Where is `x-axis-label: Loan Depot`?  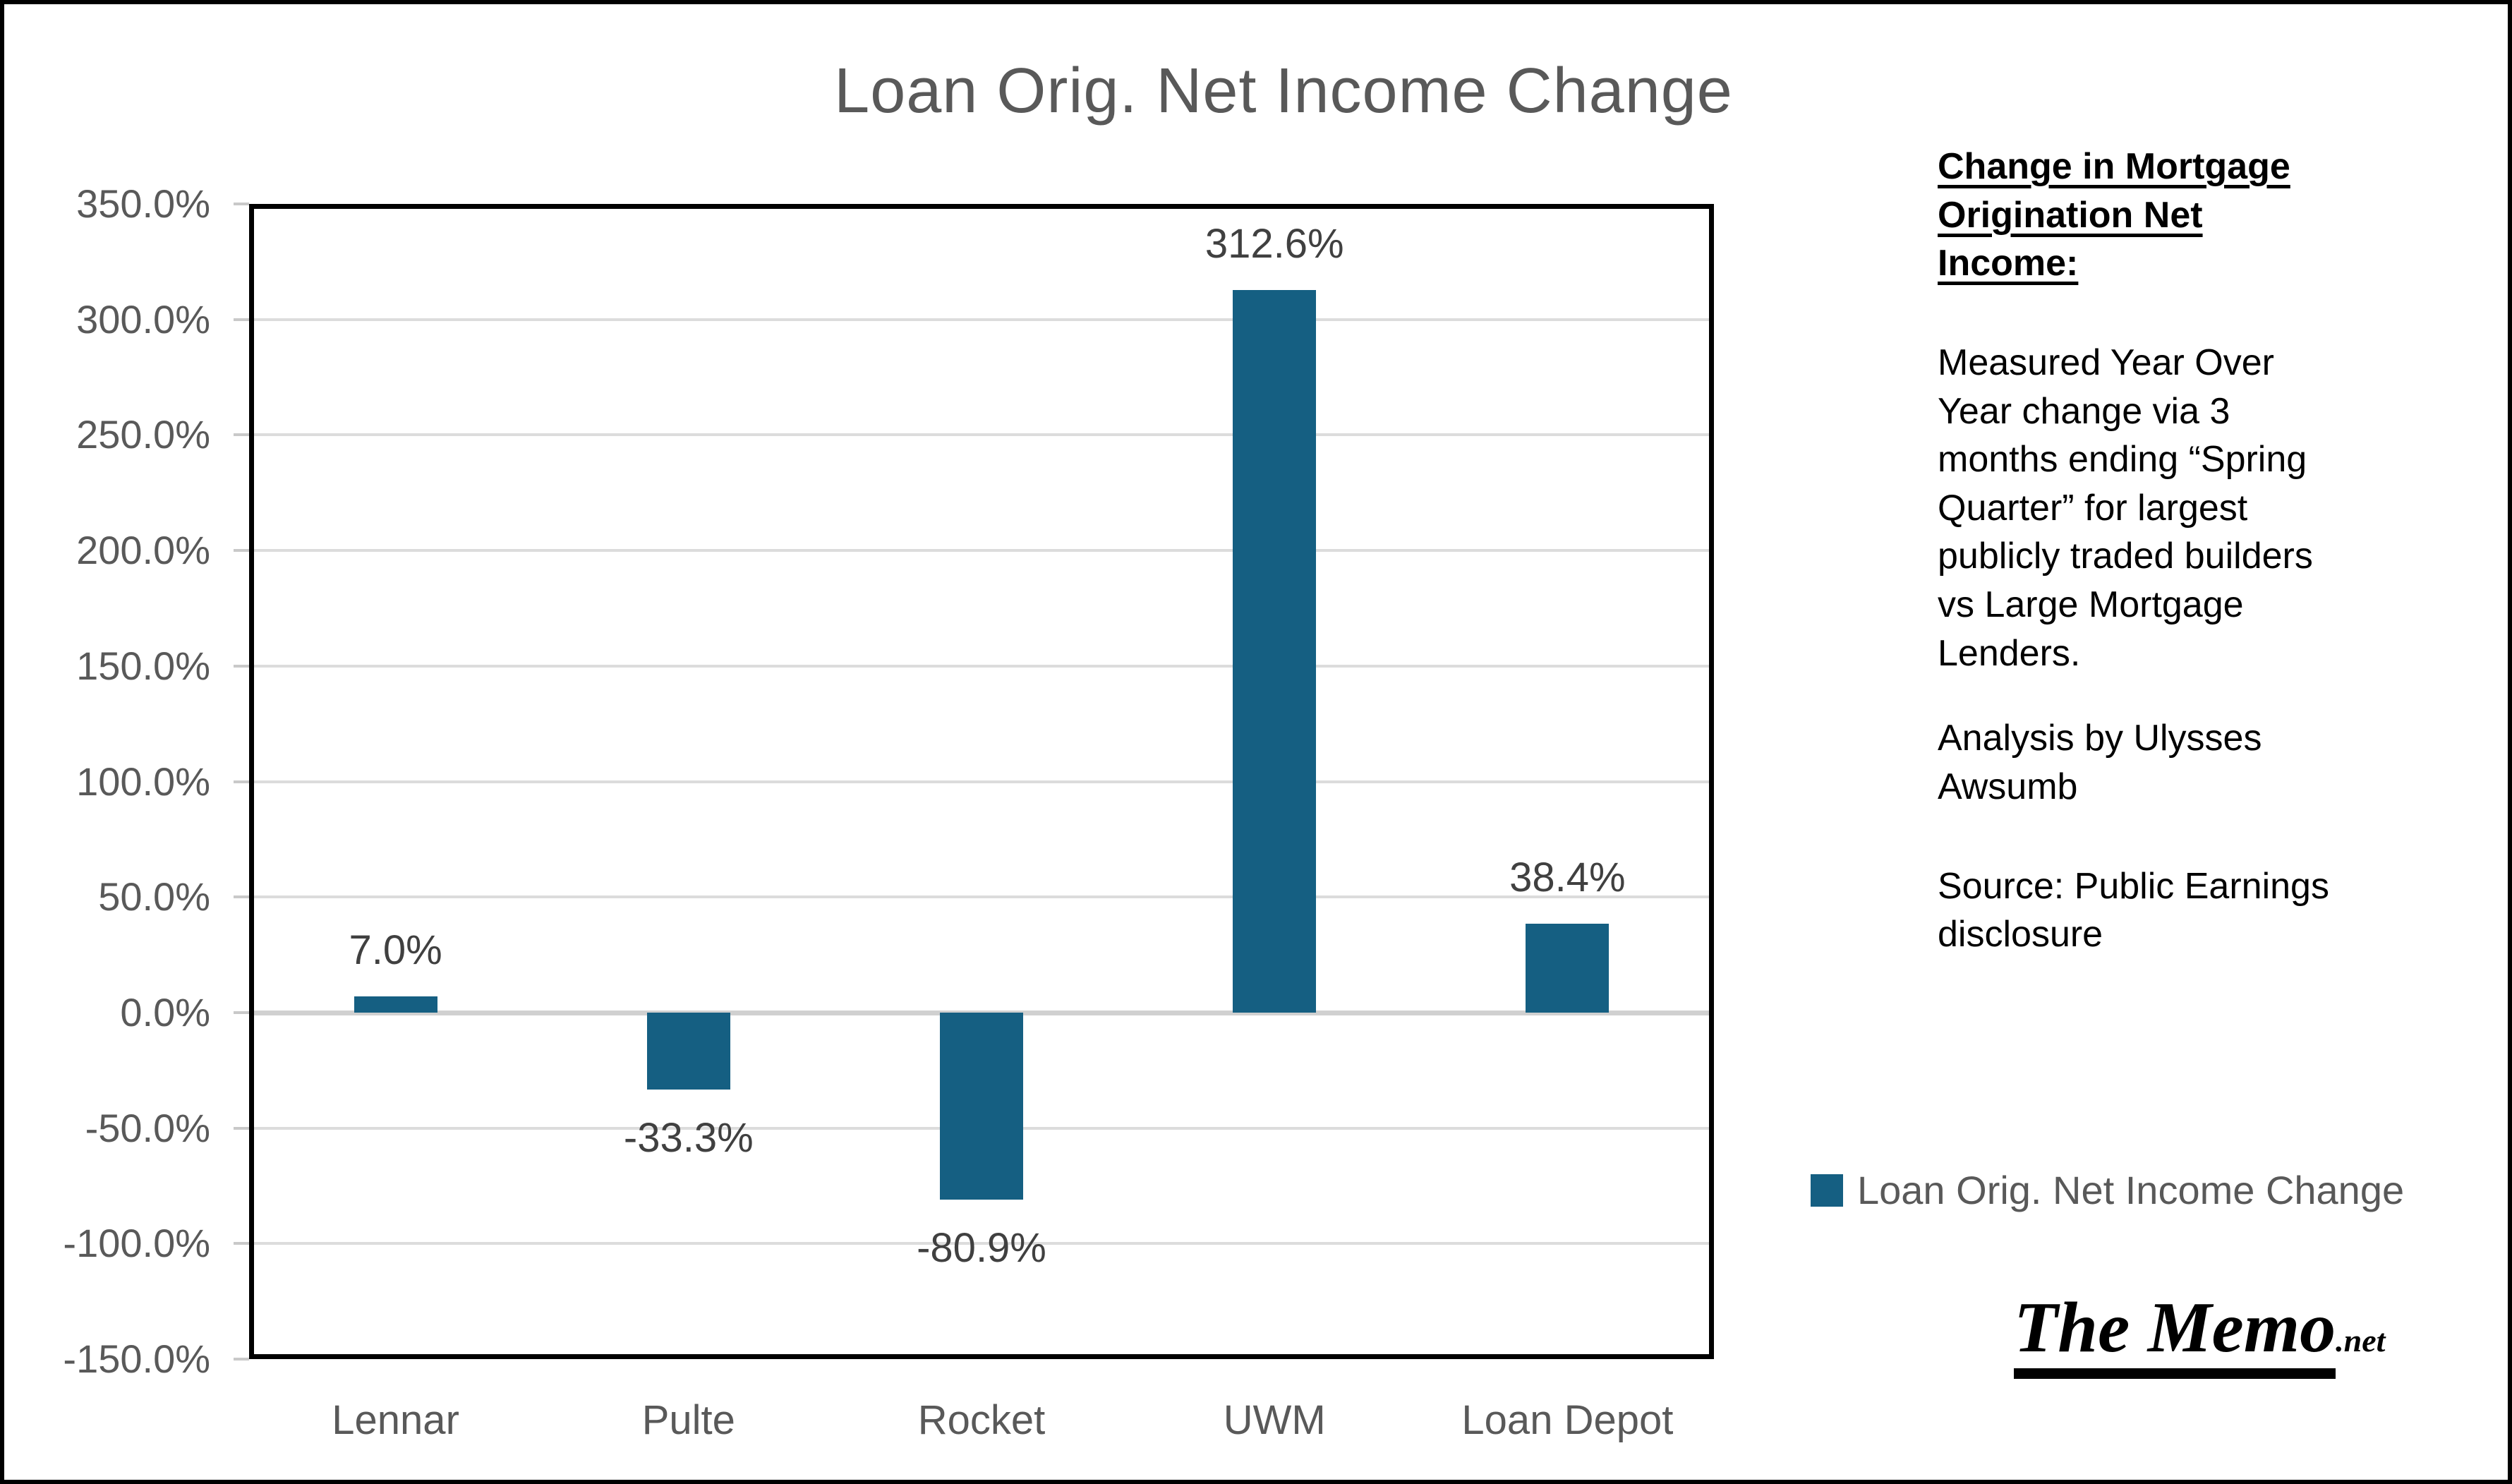
x-axis-label: Loan Depot is located at coordinates (1567, 1420).